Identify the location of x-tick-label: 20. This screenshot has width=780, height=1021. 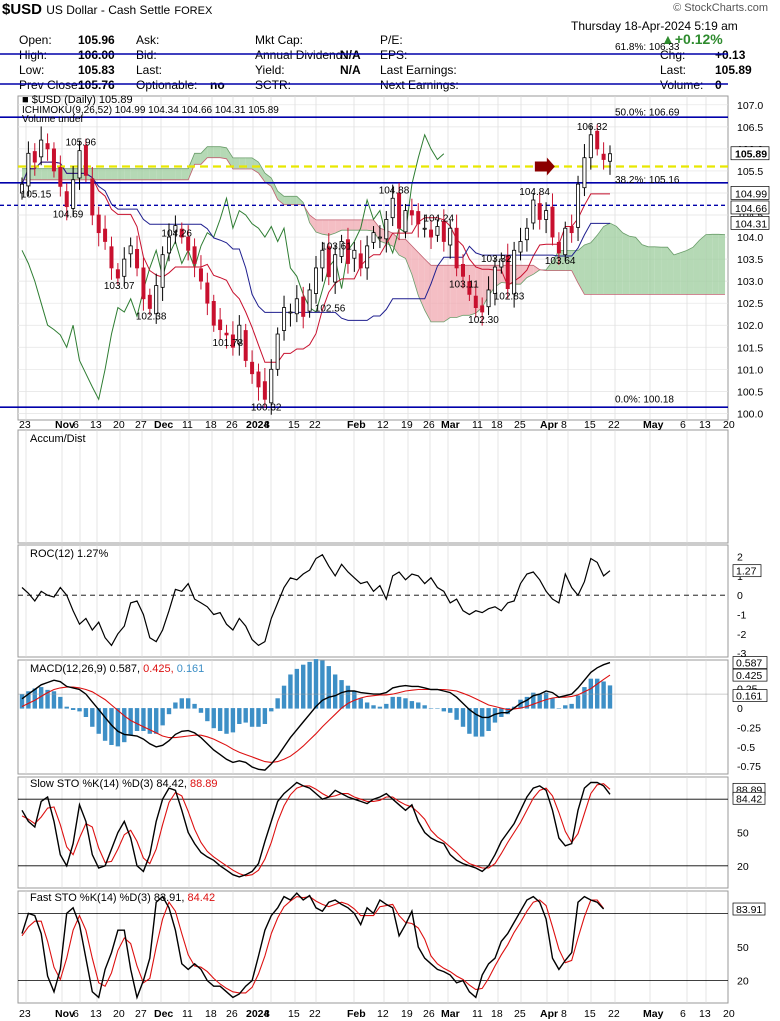
(729, 425).